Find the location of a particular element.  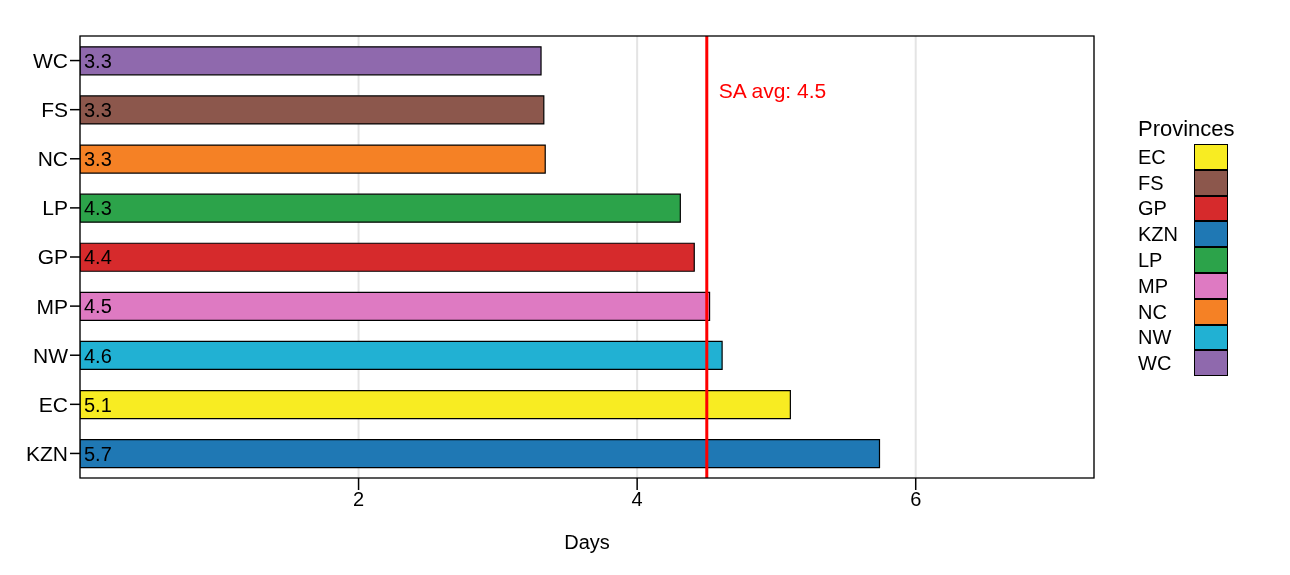

legend-label: FS is located at coordinates (1151, 182).